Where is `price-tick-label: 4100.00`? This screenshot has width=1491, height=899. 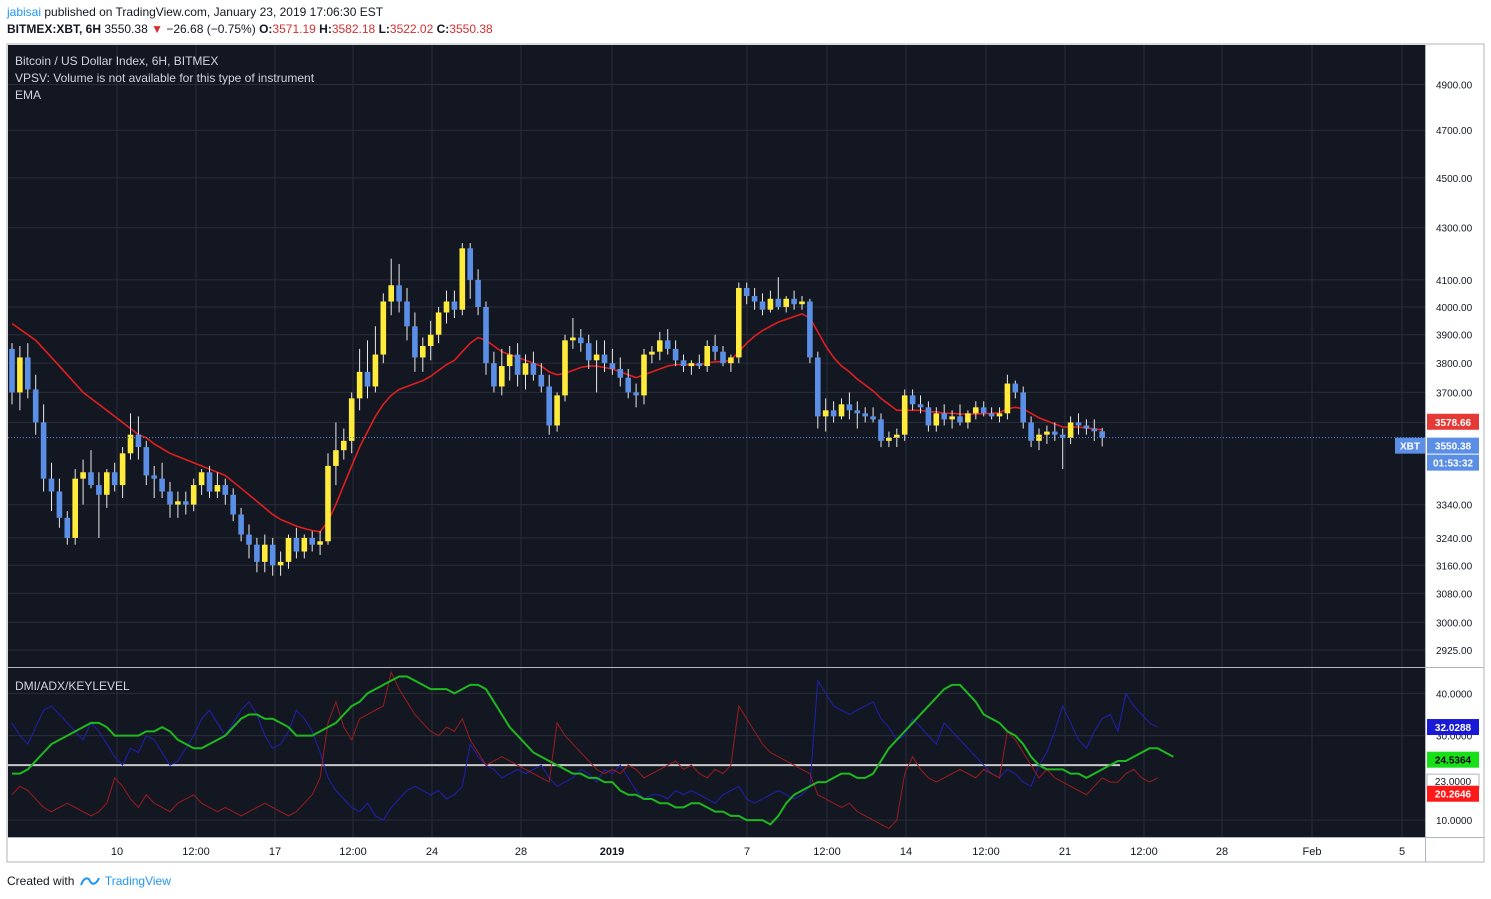
price-tick-label: 4100.00 is located at coordinates (1454, 281).